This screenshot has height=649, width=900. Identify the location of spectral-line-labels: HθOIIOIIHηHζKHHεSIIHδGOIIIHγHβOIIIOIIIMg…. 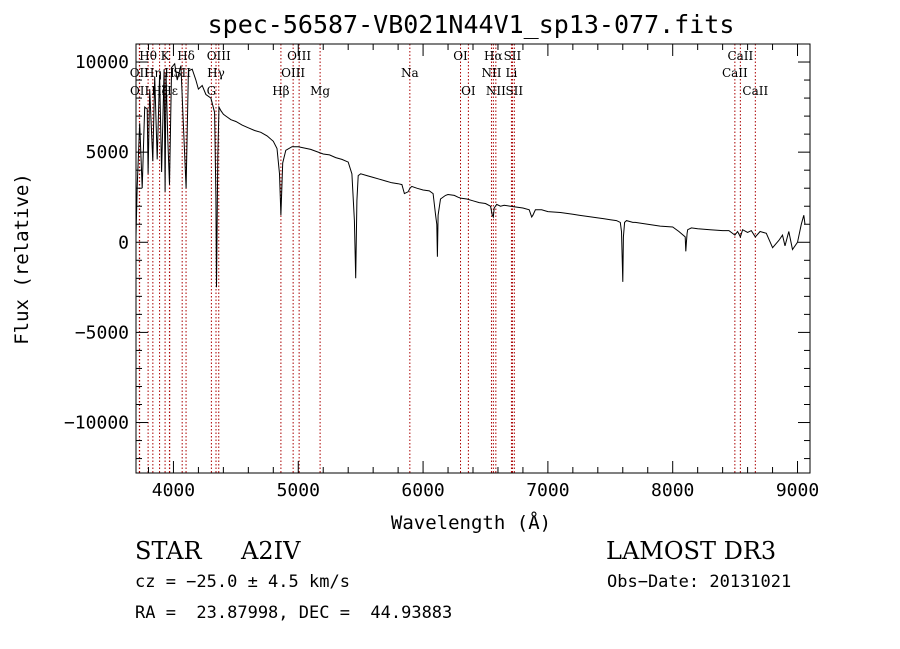
(449, 73).